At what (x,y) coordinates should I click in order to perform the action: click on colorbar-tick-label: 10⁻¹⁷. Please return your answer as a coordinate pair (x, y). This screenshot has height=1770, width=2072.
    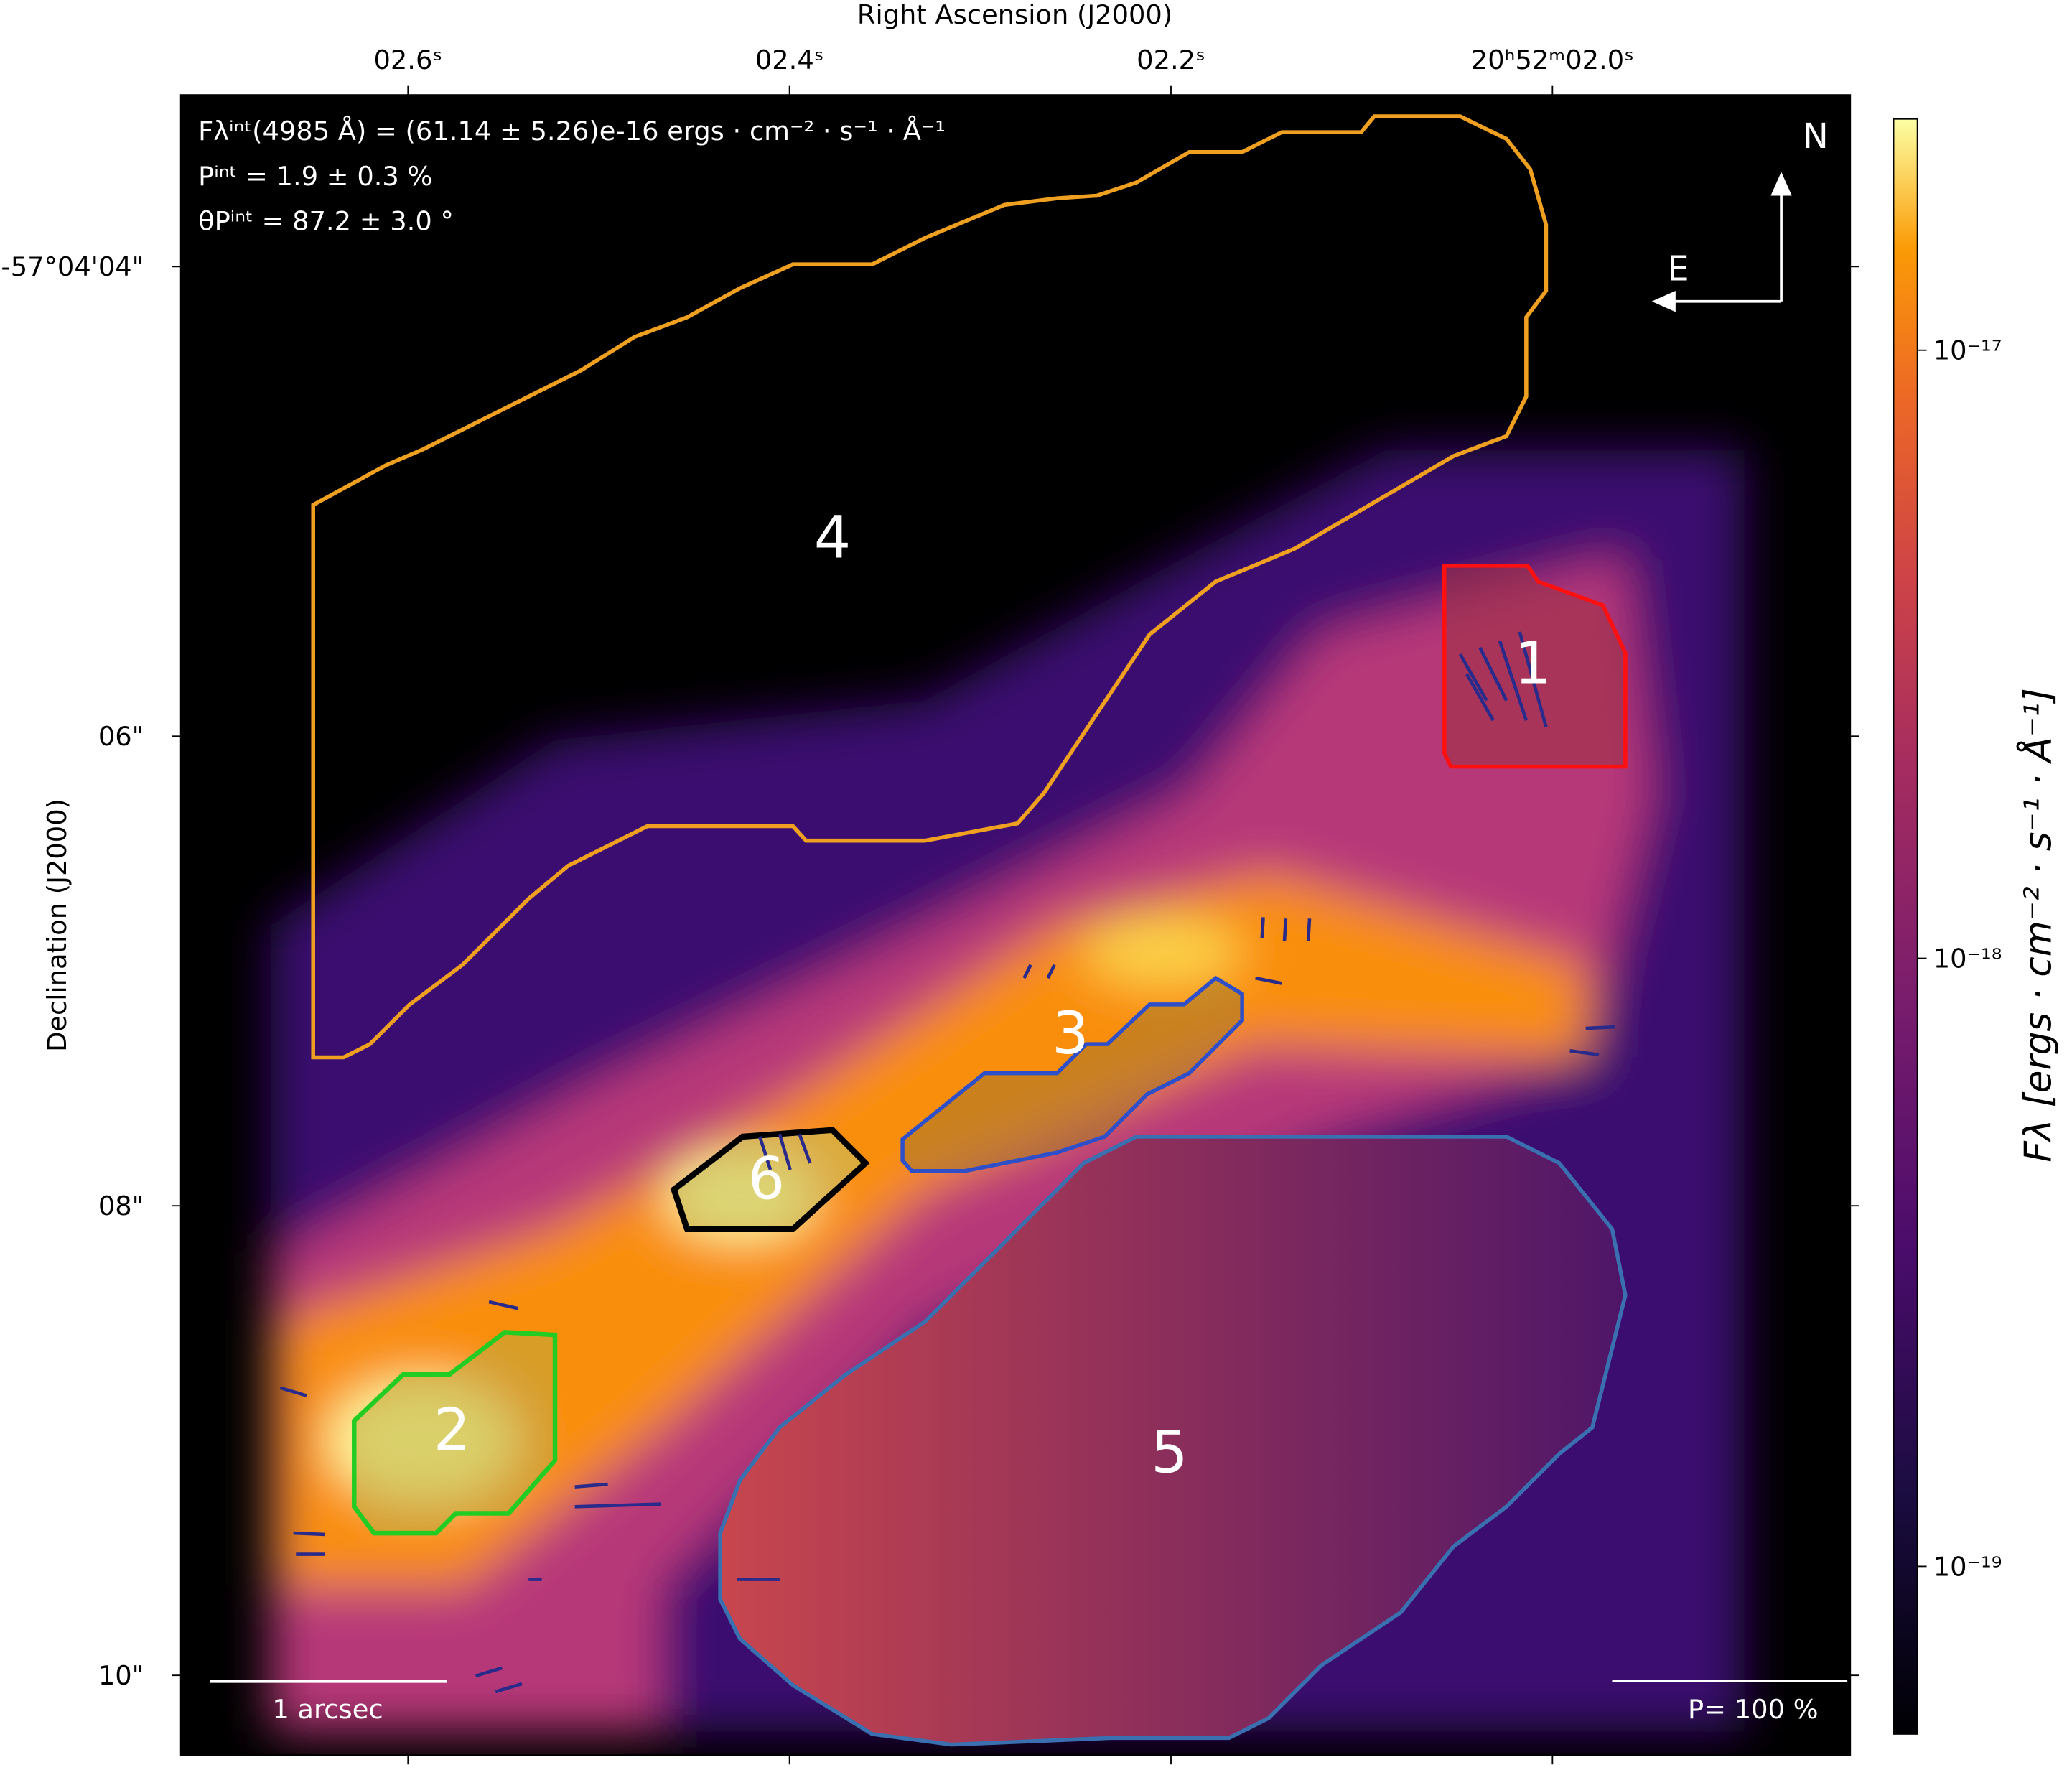
    Looking at the image, I should click on (1967, 350).